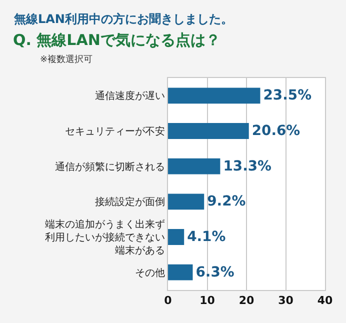  Describe the element at coordinates (246, 301) in the screenshot. I see `x-tick-label: 20` at that location.